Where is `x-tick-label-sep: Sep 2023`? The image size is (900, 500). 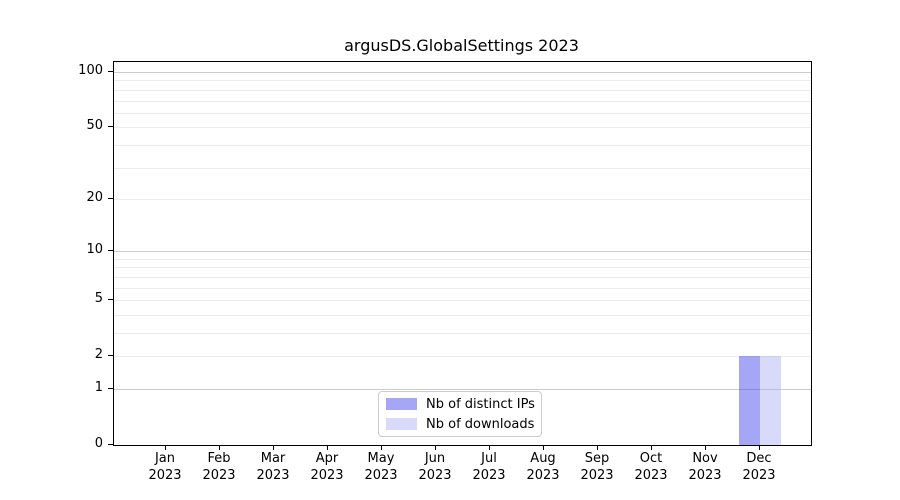 x-tick-label-sep: Sep 2023 is located at coordinates (597, 467).